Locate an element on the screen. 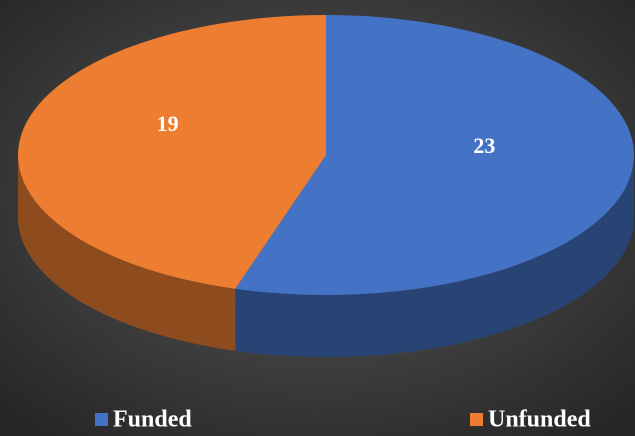 Image resolution: width=635 pixels, height=436 pixels. legend-label: Funded is located at coordinates (152, 420).